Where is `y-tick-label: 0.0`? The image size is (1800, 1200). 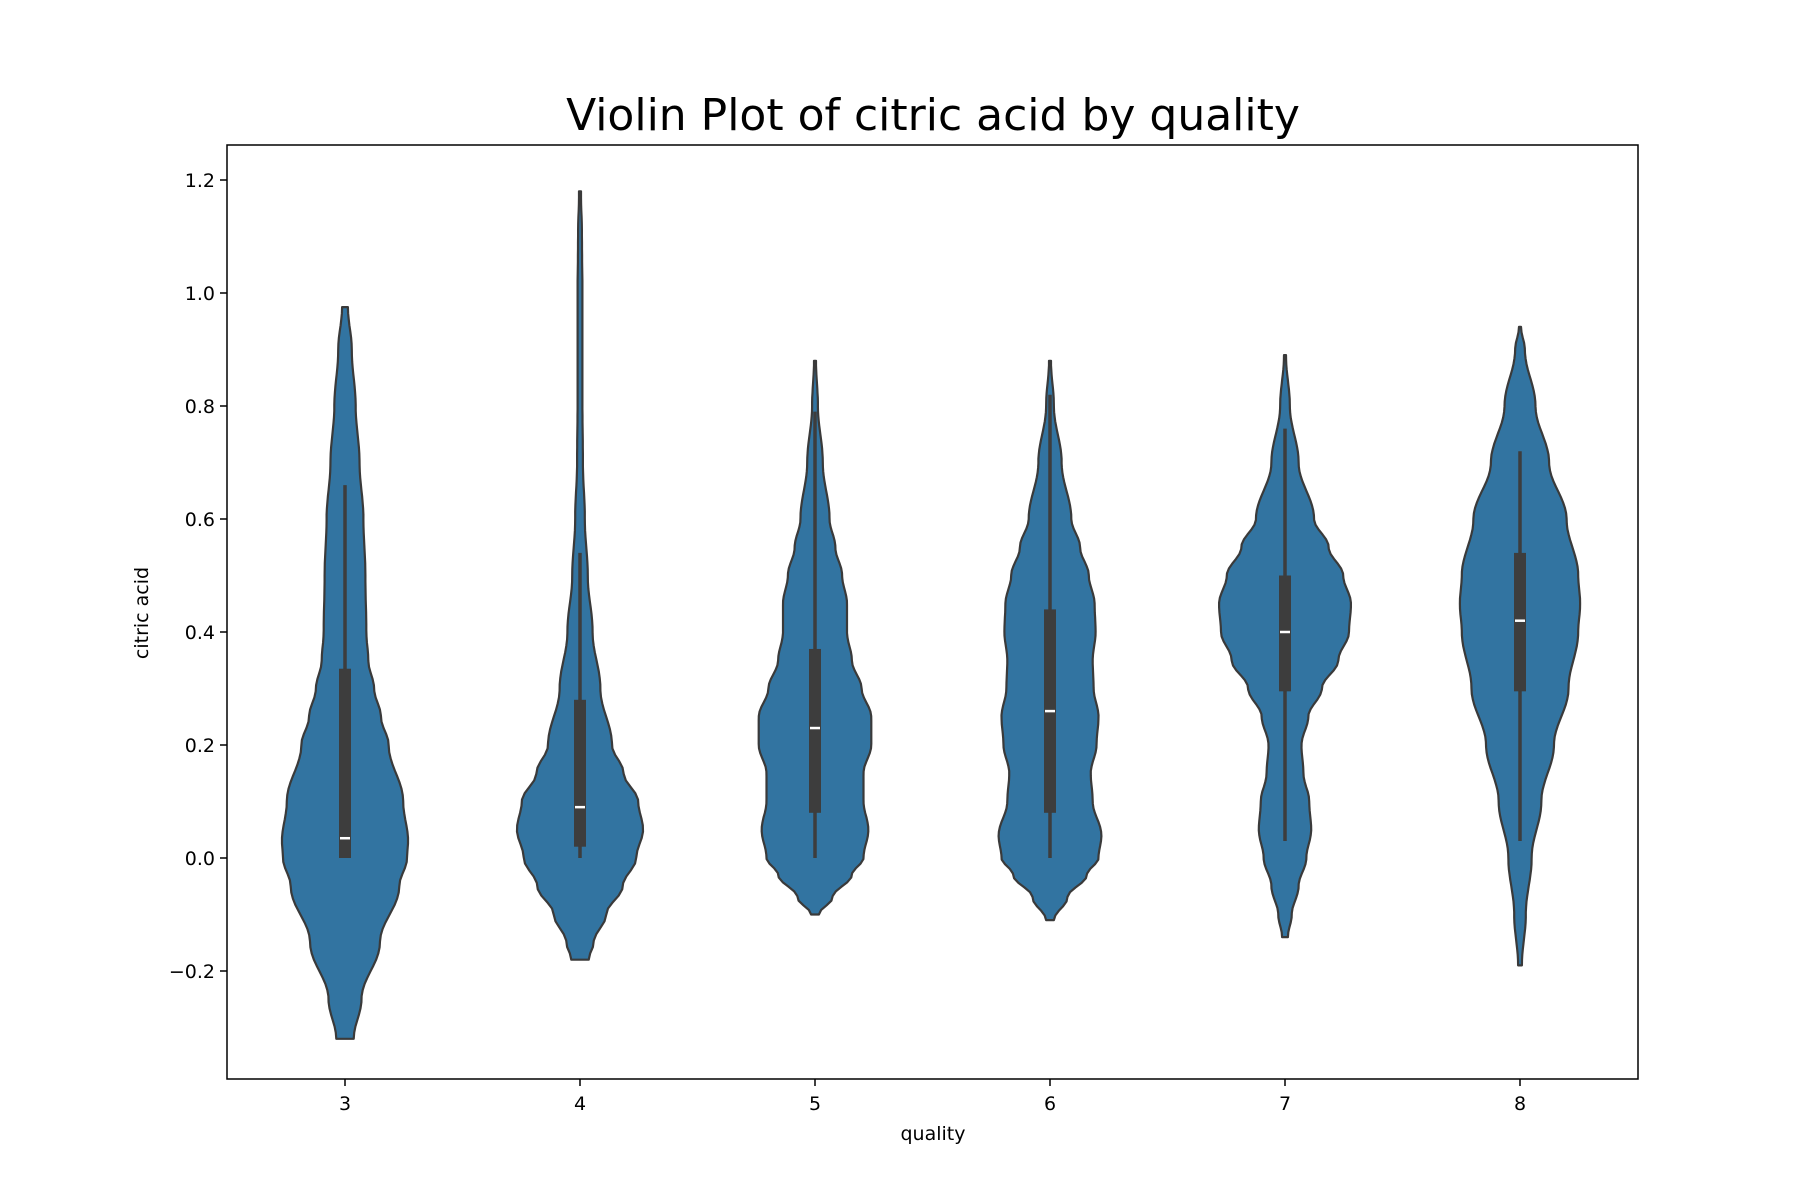 y-tick-label: 0.0 is located at coordinates (200, 859).